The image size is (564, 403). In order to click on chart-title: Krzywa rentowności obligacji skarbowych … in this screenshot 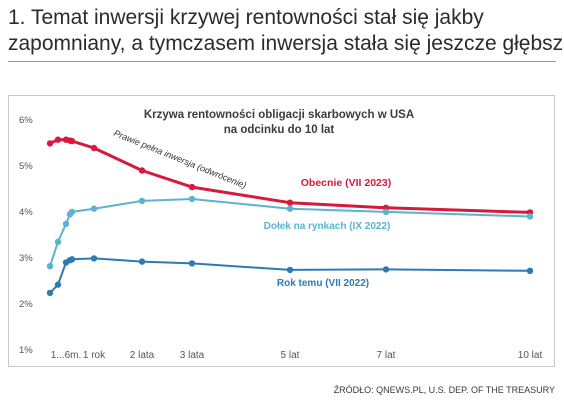, I will do `click(279, 115)`.